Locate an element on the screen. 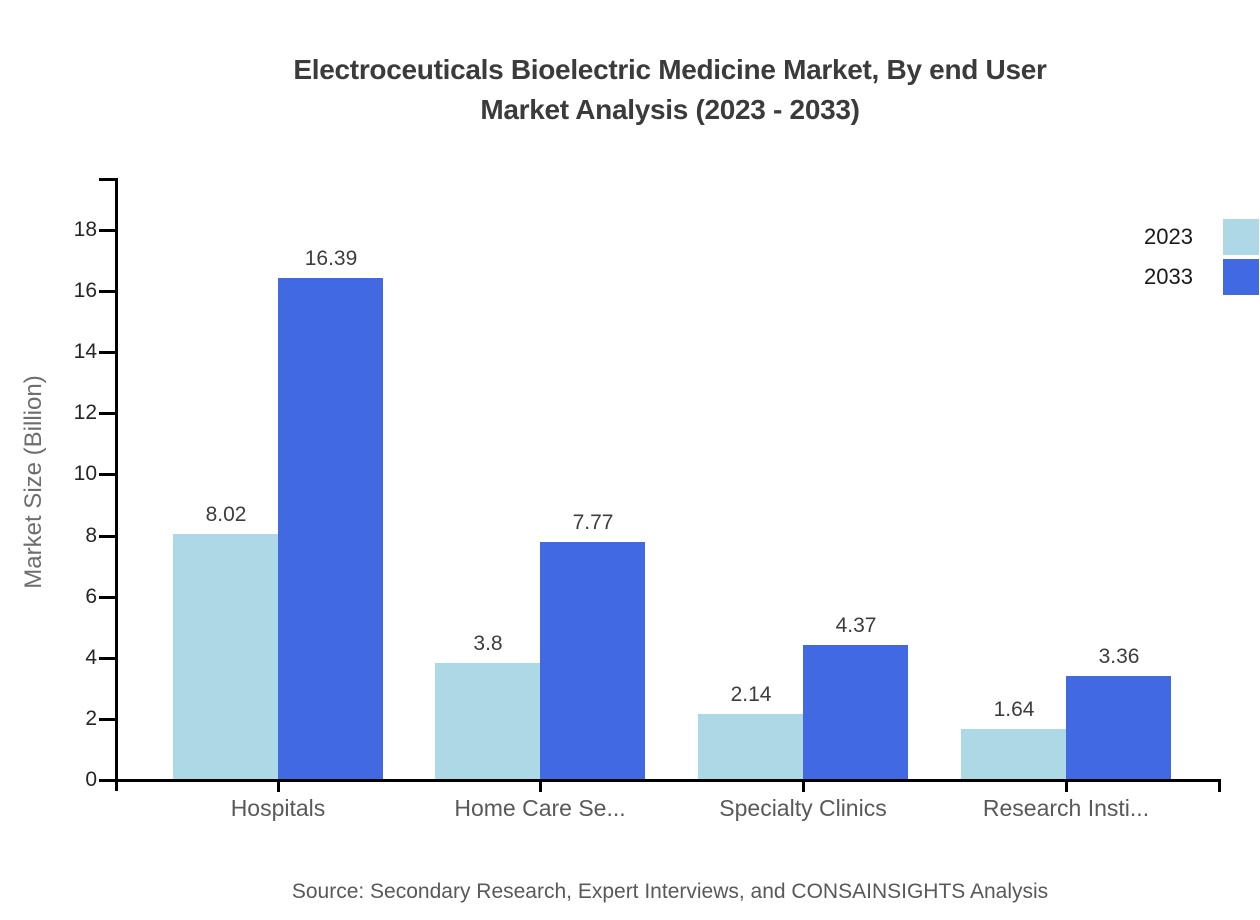 This screenshot has width=1260, height=920. y-tick-label: 10 is located at coordinates (85, 473).